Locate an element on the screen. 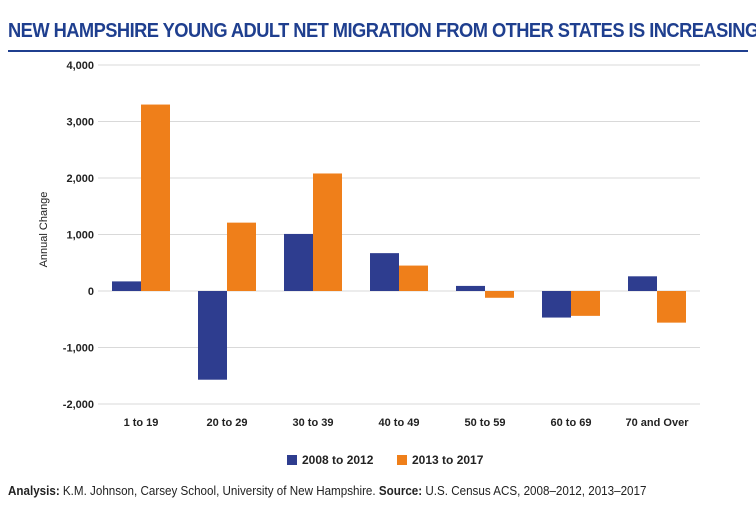 Image resolution: width=756 pixels, height=516 pixels. x-category-label: 50 to 59 is located at coordinates (485, 423).